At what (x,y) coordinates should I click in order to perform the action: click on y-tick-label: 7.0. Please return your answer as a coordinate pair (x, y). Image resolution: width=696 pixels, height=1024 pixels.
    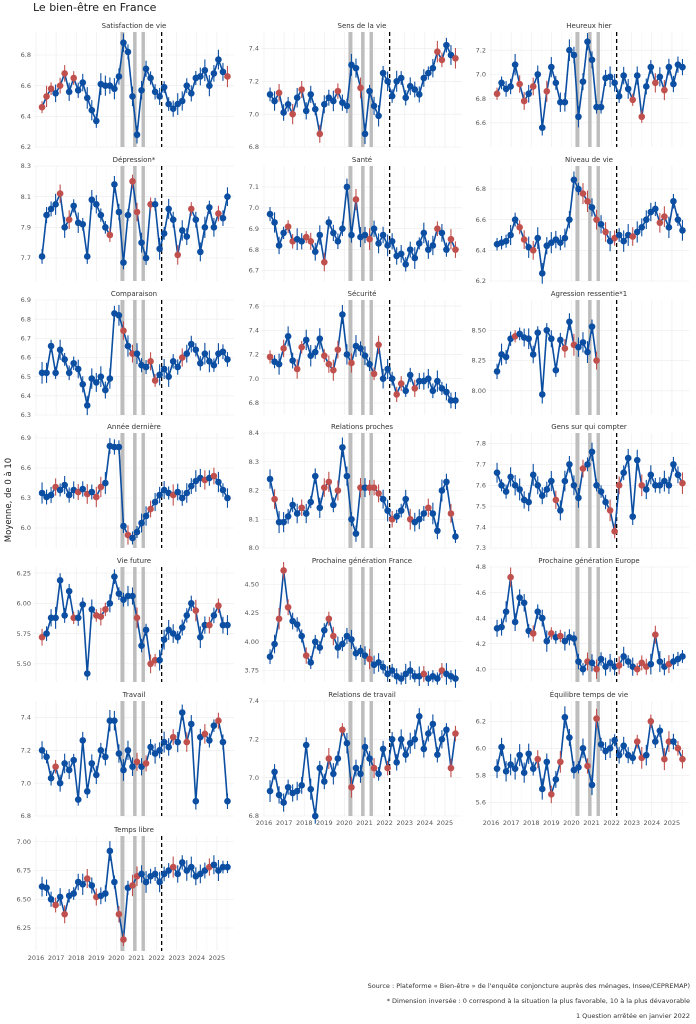
    Looking at the image, I should click on (481, 75).